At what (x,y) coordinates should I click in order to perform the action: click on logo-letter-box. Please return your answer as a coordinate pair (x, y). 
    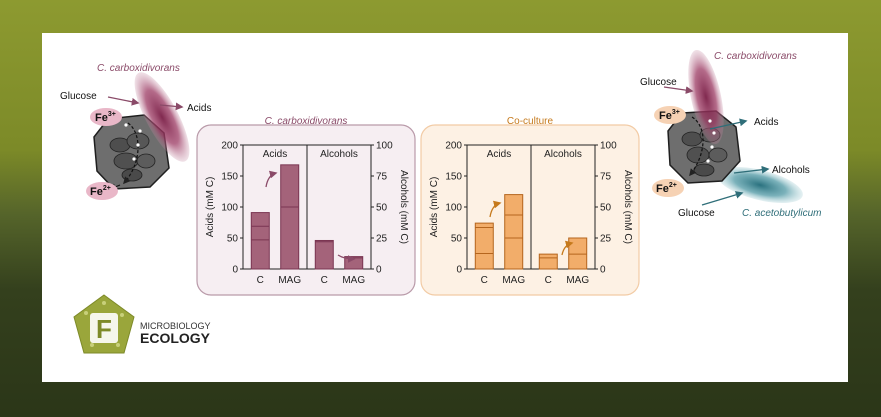
    Looking at the image, I should click on (104, 328).